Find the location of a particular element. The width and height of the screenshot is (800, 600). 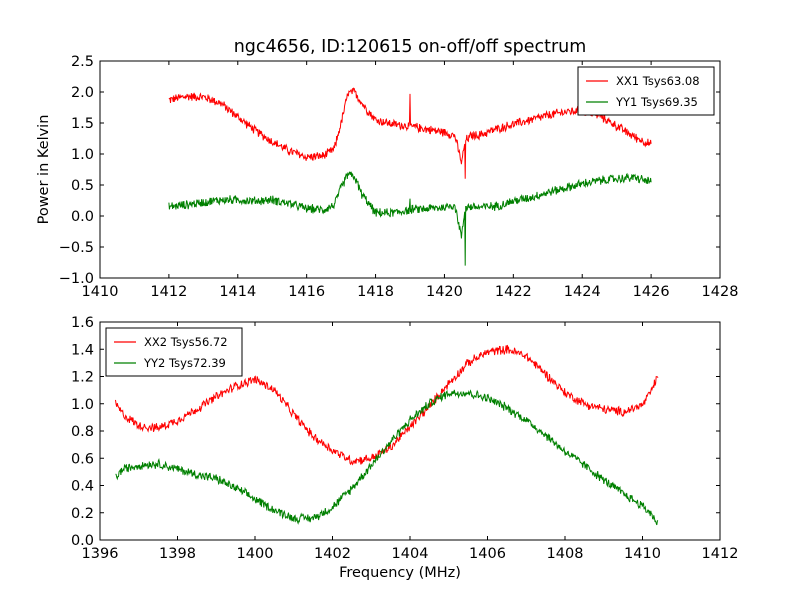

y-tick-label: 1.5 is located at coordinates (82, 124).